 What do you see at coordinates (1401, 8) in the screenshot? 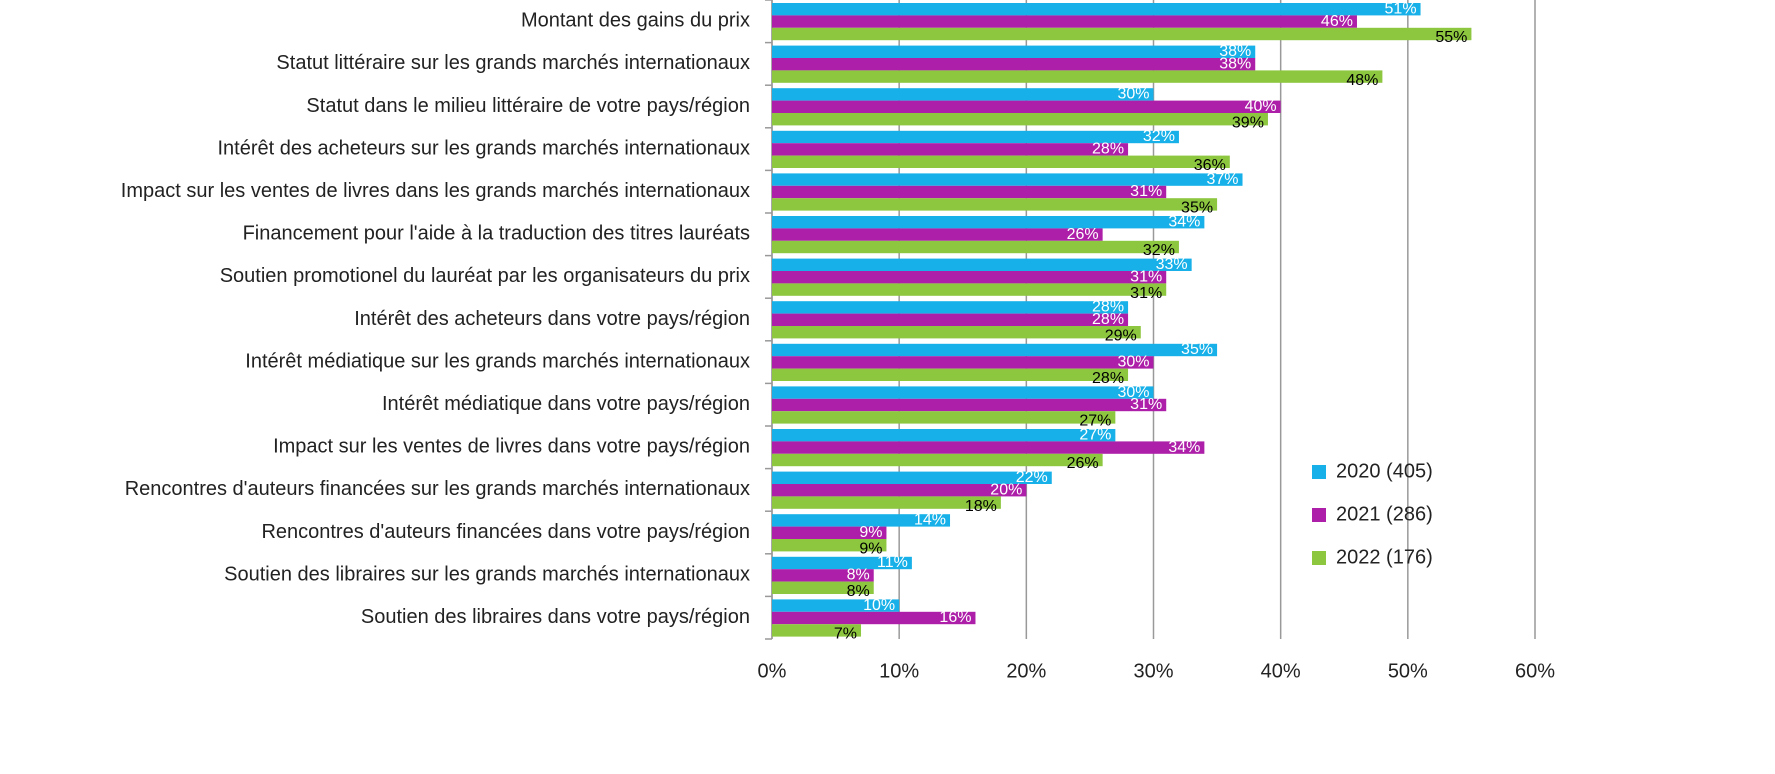
I see `value-label: 51%` at bounding box center [1401, 8].